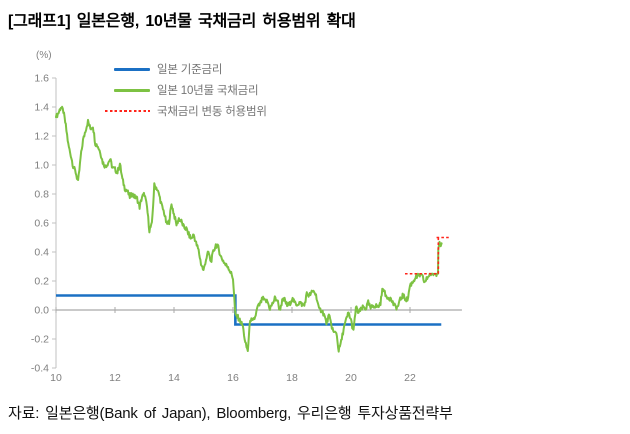  Describe the element at coordinates (40, 340) in the screenshot. I see `y-axis-label: -0.2` at that location.